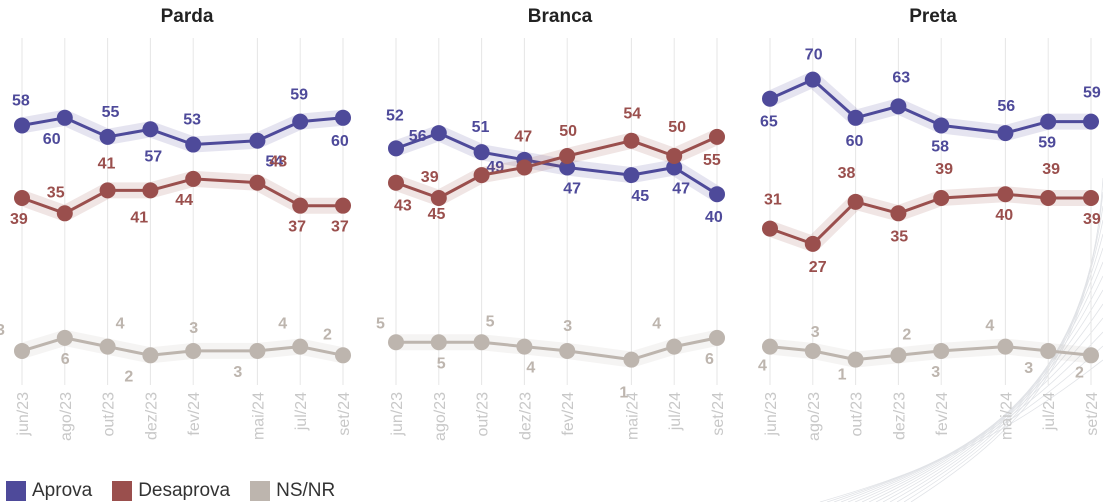 The height and width of the screenshot is (502, 1103). What do you see at coordinates (274, 162) in the screenshot?
I see `data-label: 54` at bounding box center [274, 162].